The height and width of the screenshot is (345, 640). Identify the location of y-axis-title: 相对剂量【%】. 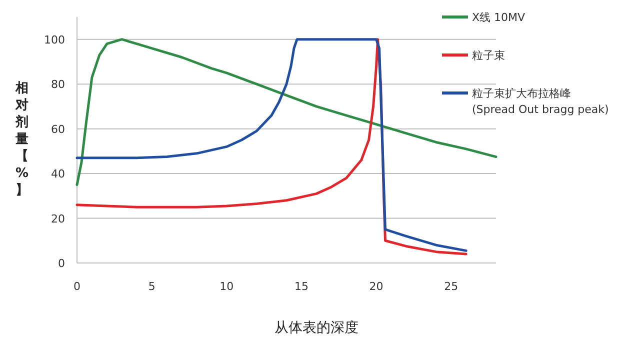
(21, 139).